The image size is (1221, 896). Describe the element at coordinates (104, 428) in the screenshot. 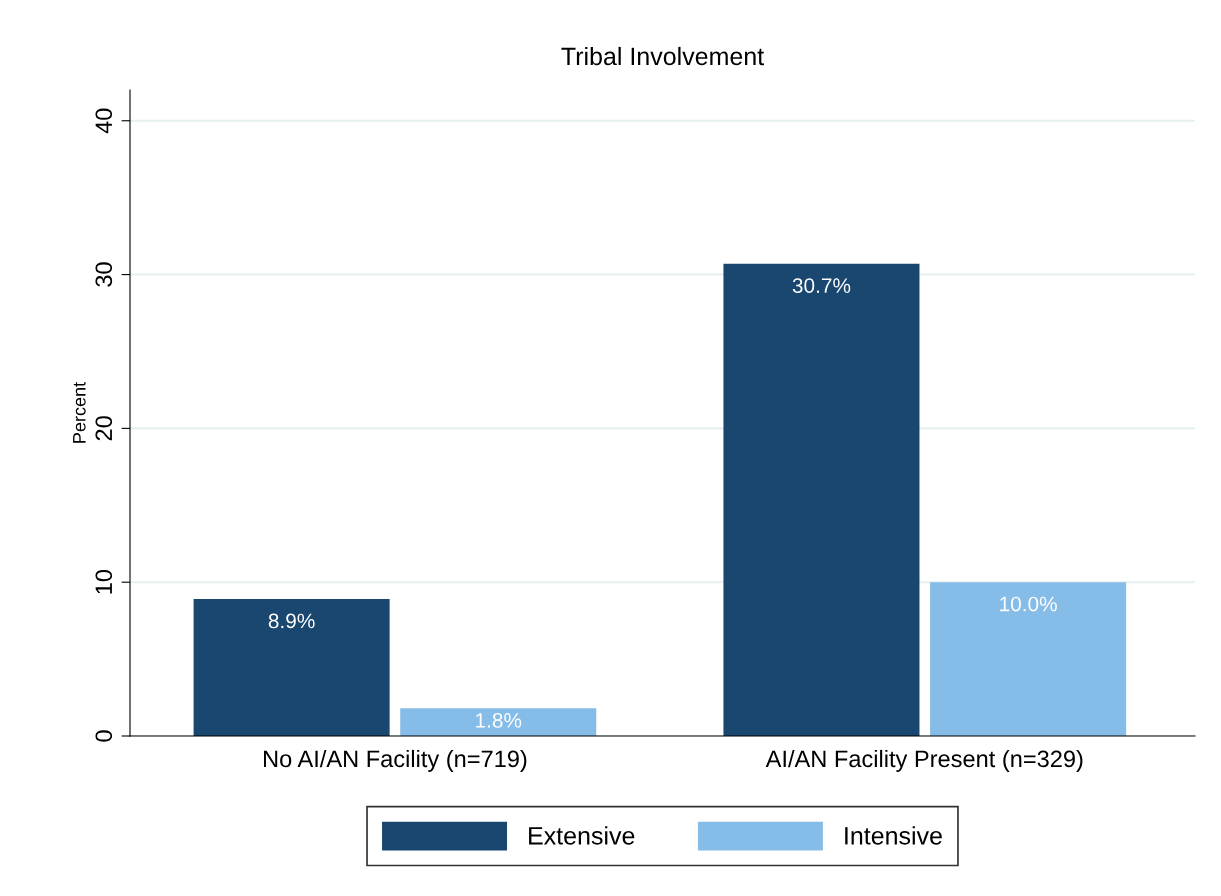

I see `y-tick-label: 20` at that location.